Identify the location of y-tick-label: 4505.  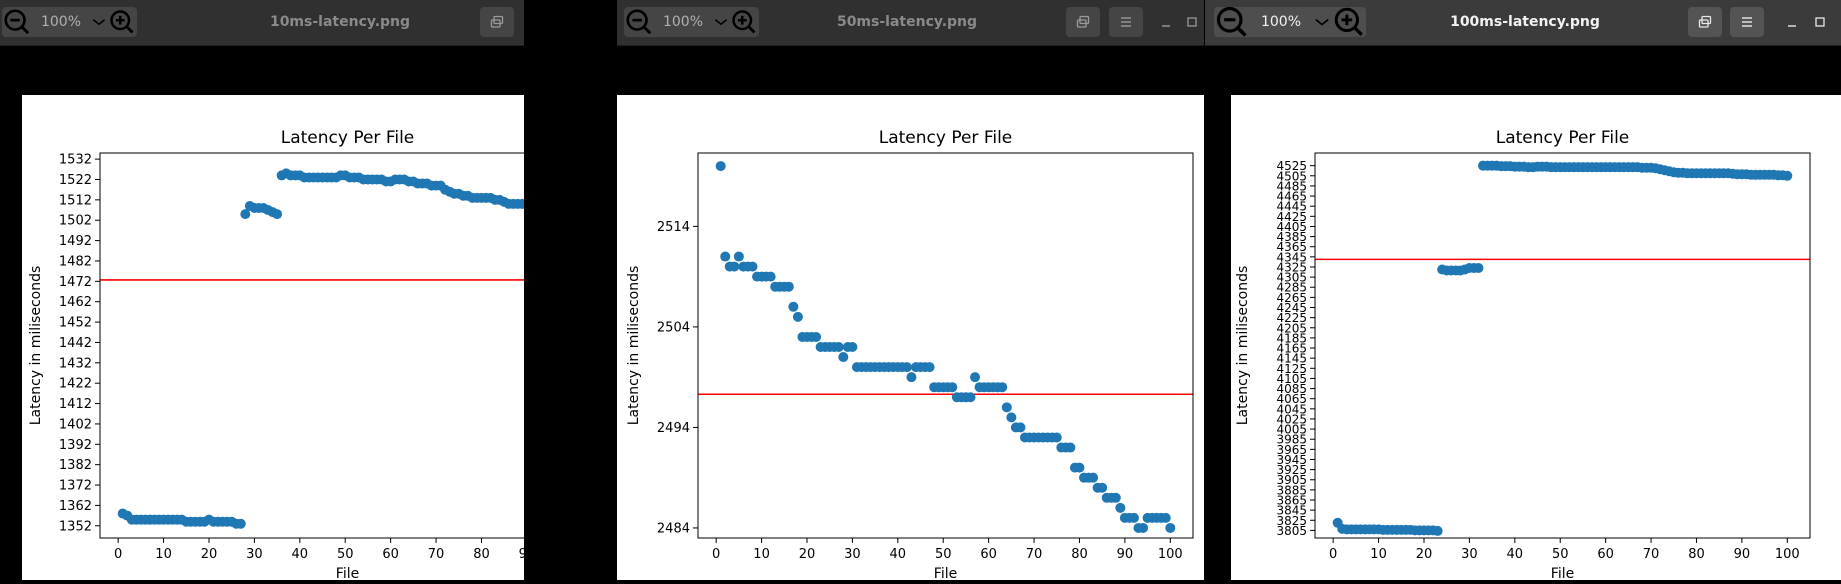
(1291, 176).